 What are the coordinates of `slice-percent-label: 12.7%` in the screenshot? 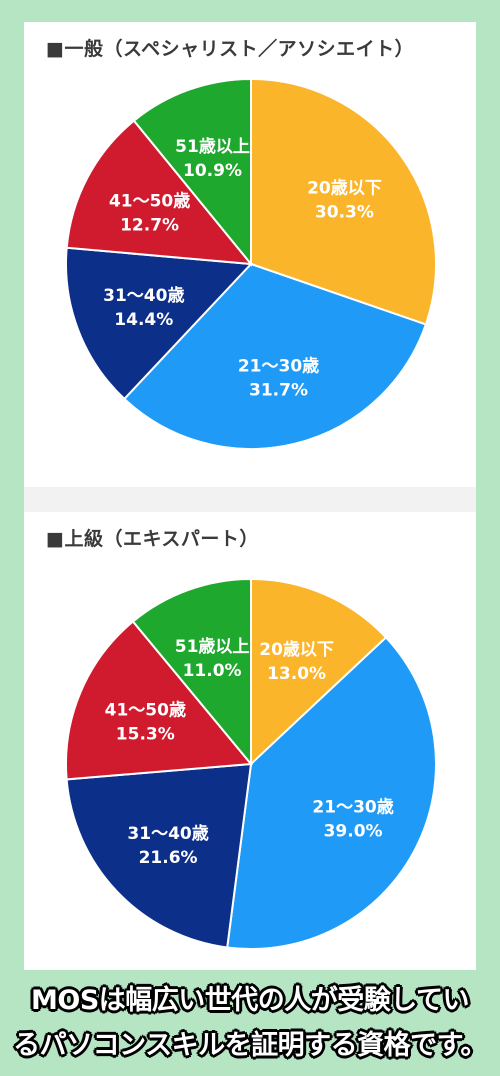 It's located at (149, 225).